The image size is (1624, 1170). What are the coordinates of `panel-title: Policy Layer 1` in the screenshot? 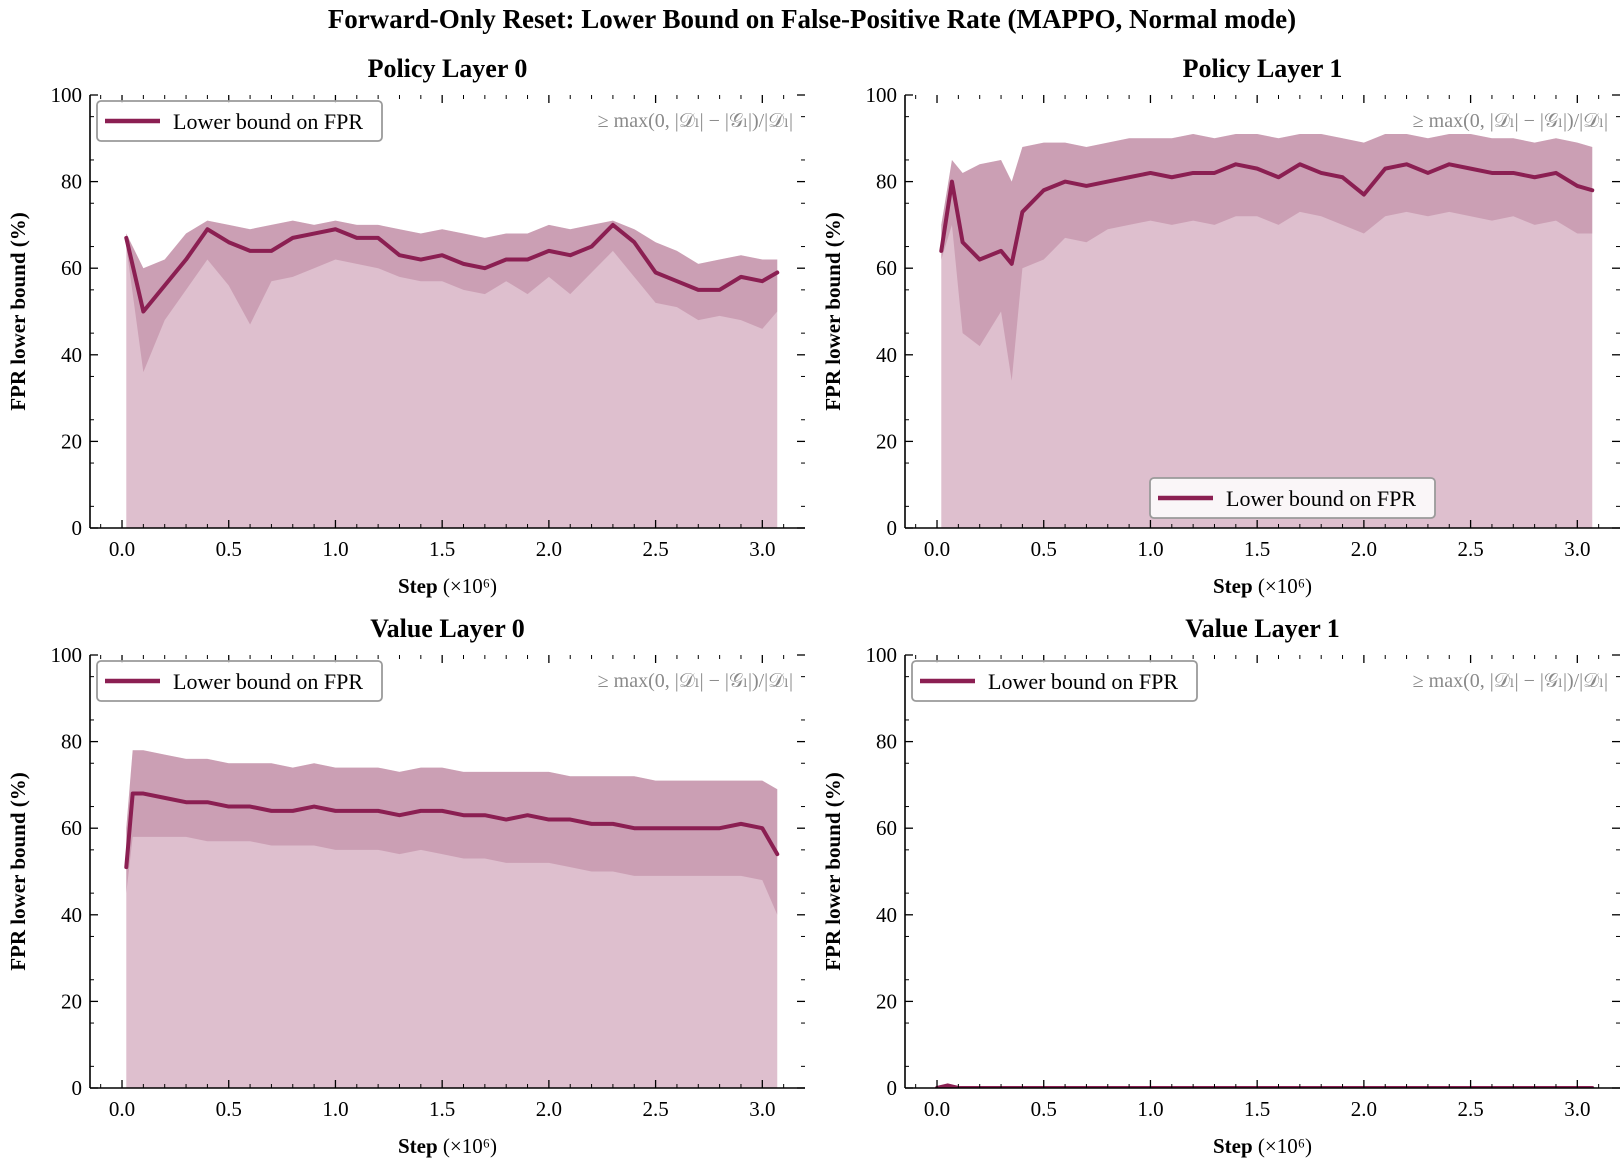 It's located at (1263, 68).